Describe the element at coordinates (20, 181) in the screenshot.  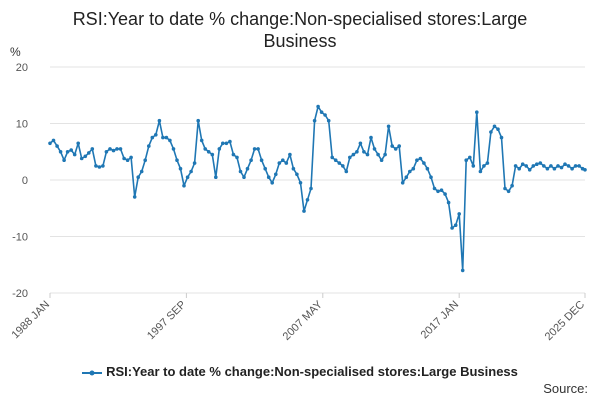
I see `y-axis-ticks: 20 10 0 -10 -20` at that location.